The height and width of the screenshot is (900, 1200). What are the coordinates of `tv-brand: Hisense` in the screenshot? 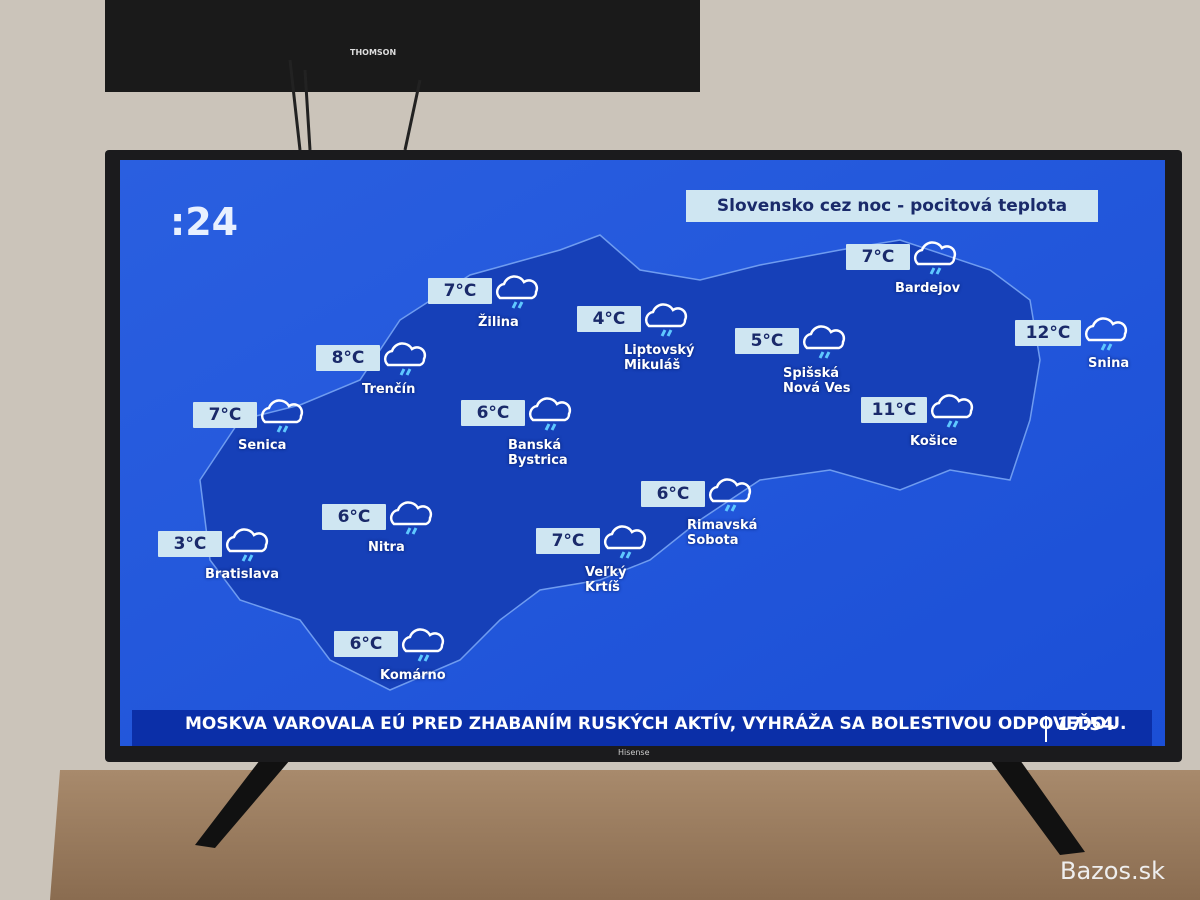 It's located at (634, 752).